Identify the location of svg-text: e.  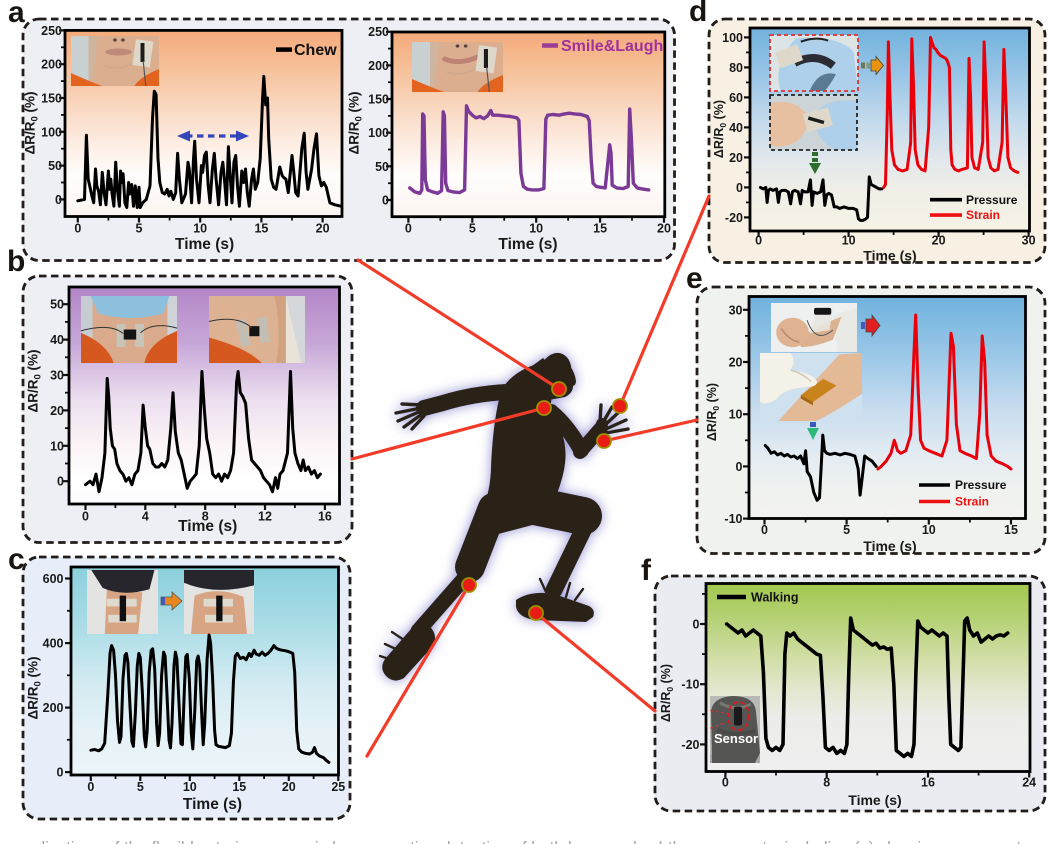
(694, 278).